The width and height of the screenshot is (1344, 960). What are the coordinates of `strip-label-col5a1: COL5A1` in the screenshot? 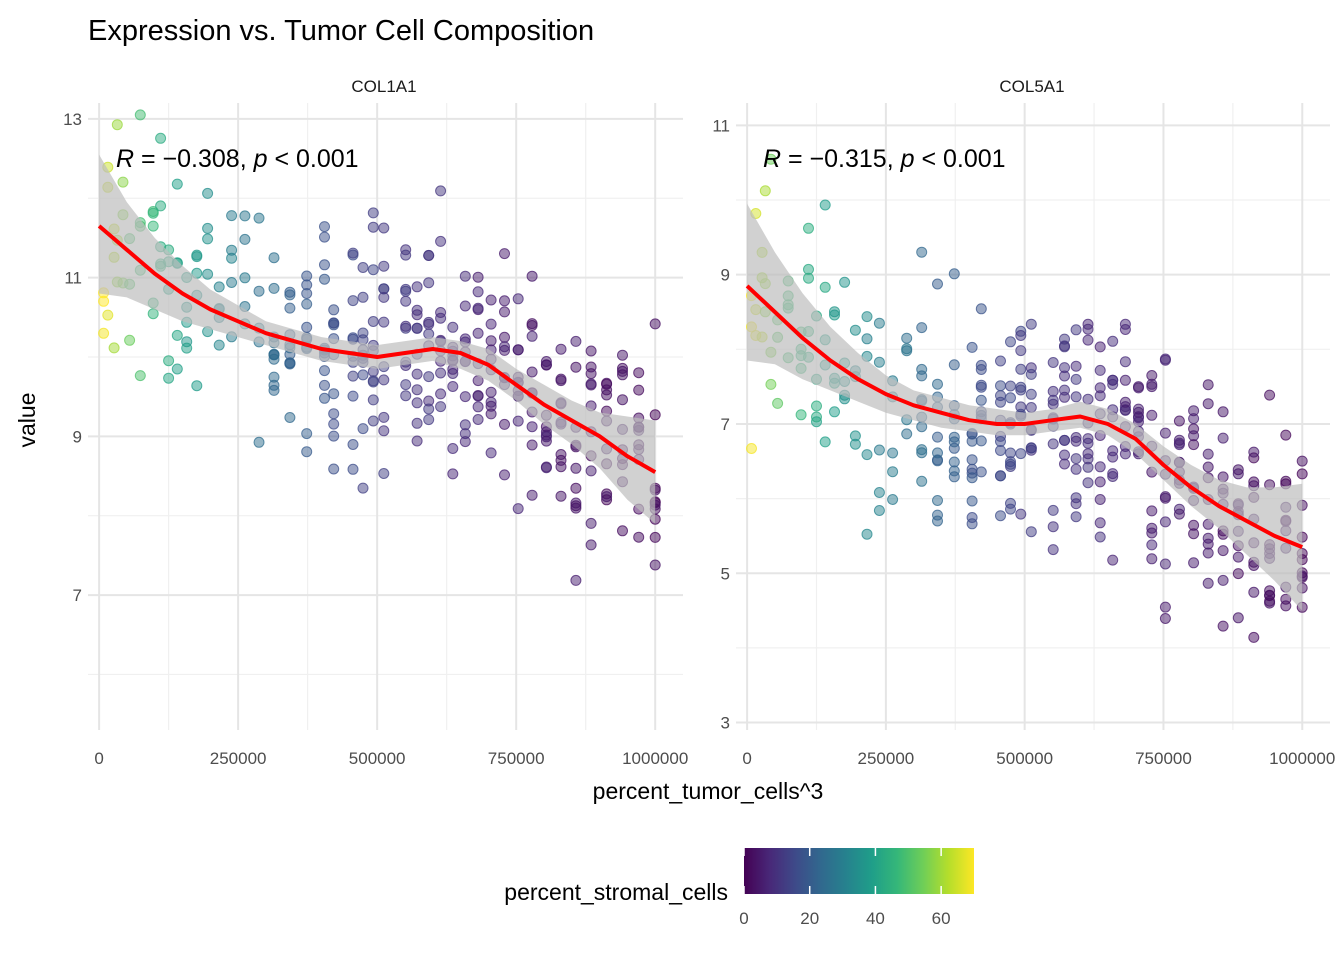 It's located at (1031, 86).